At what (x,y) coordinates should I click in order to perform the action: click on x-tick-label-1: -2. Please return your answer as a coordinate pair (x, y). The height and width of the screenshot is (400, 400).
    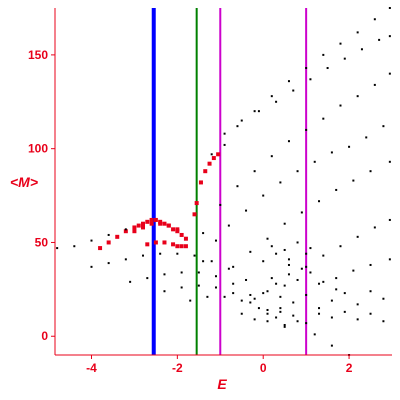
    Looking at the image, I should click on (177, 368).